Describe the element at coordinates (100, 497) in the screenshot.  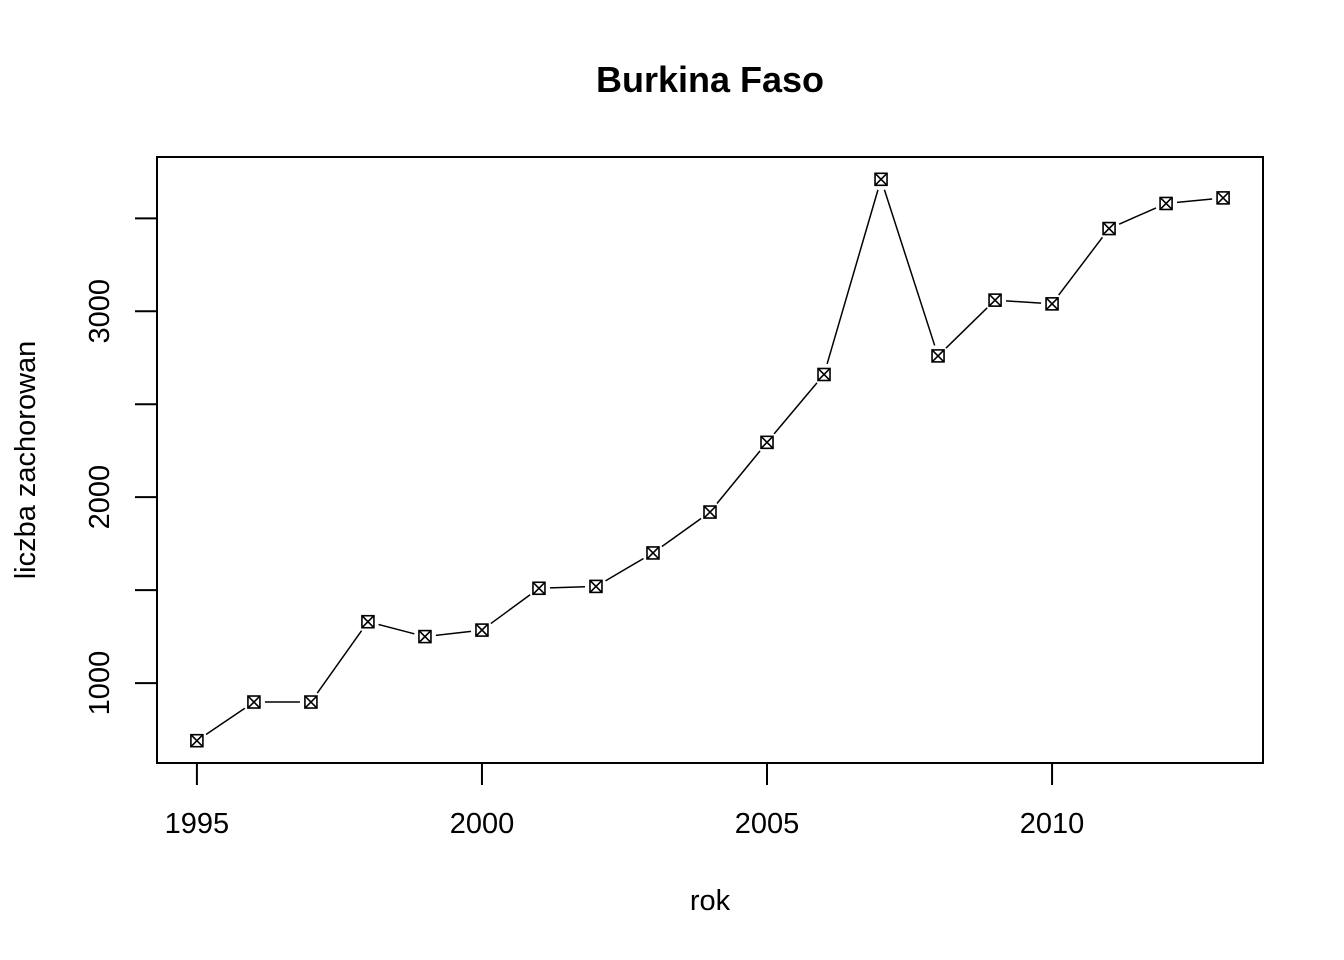
I see `y-tick-label: 2000` at that location.